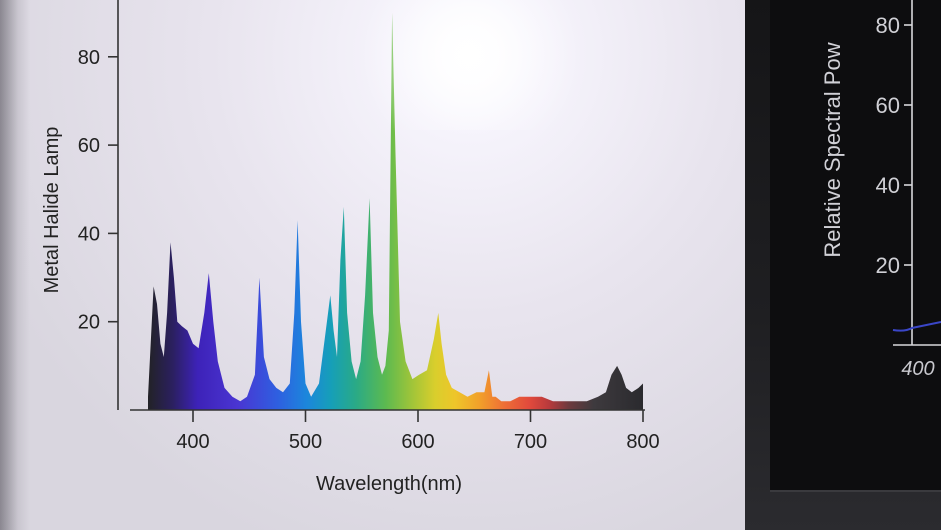 The height and width of the screenshot is (530, 941). Describe the element at coordinates (470, 65) in the screenshot. I see `light-glare` at that location.